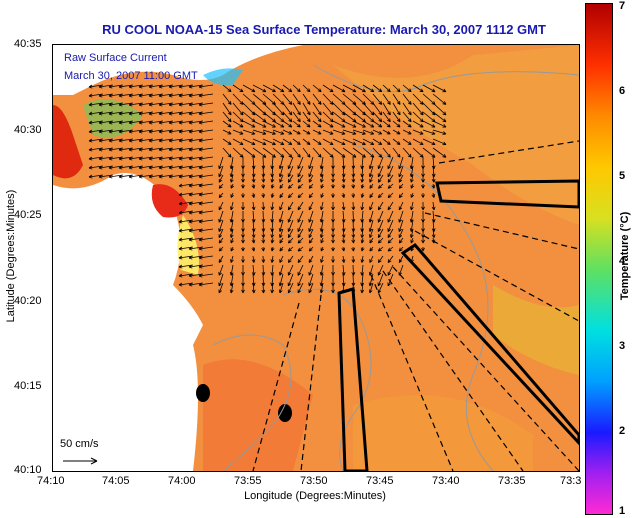 This screenshot has height=518, width=644. Describe the element at coordinates (622, 346) in the screenshot. I see `colorbar-tick: 3` at that location.